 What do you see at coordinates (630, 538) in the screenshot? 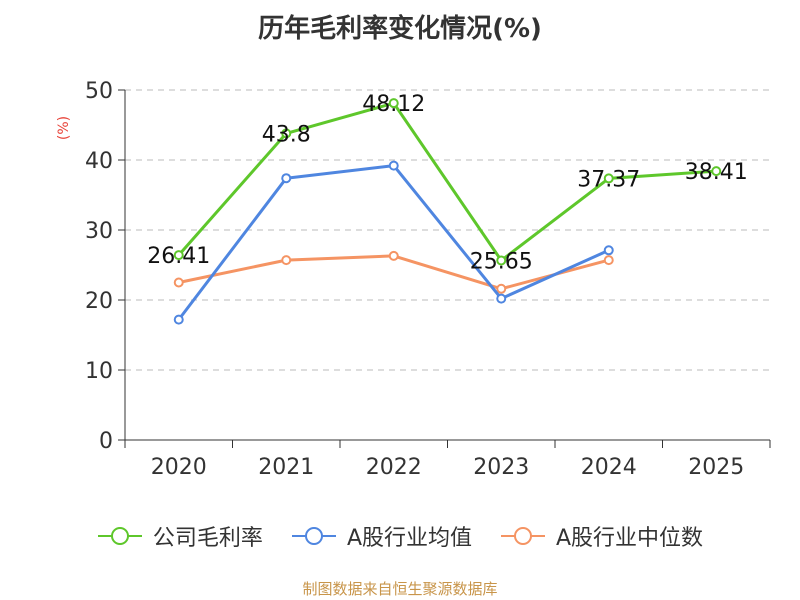
I see `legend-label: A股行业中位数` at bounding box center [630, 538].